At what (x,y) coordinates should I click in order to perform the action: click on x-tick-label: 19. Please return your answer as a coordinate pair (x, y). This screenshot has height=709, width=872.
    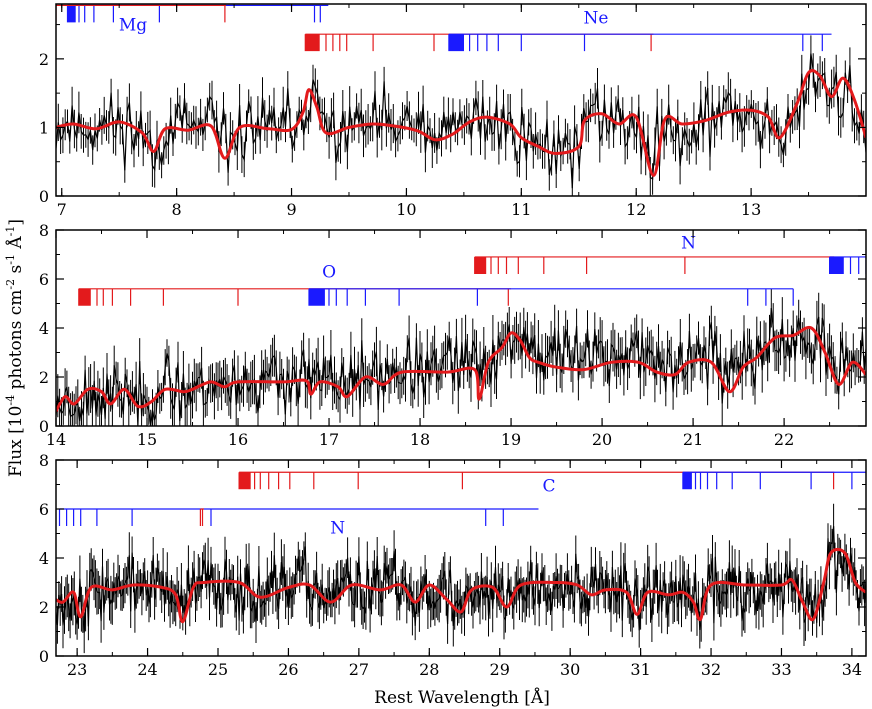
    Looking at the image, I should click on (511, 439).